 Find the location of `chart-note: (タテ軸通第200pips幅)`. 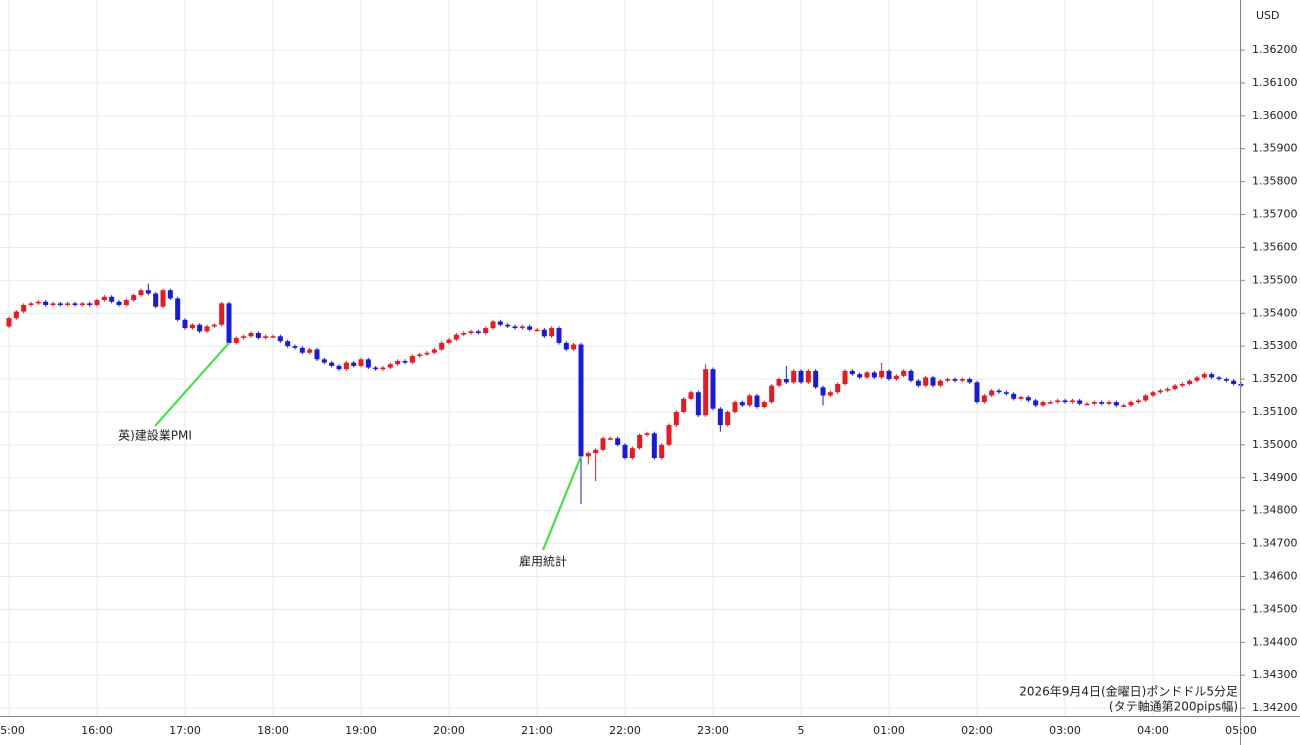

chart-note: (タテ軸通第200pips幅) is located at coordinates (1173, 706).